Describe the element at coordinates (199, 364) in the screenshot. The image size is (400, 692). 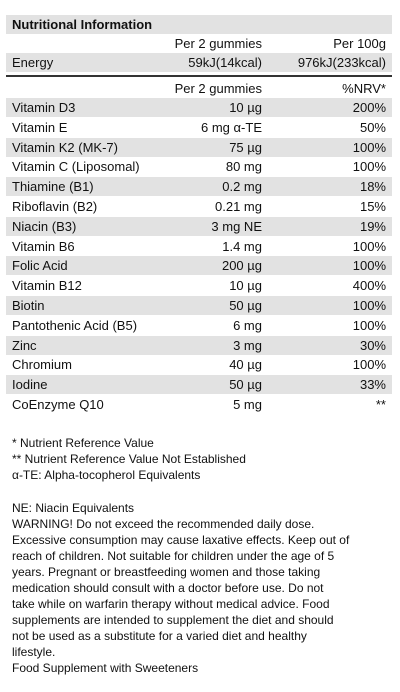
I see `table-row: Chromium 40 µg 100%` at that location.